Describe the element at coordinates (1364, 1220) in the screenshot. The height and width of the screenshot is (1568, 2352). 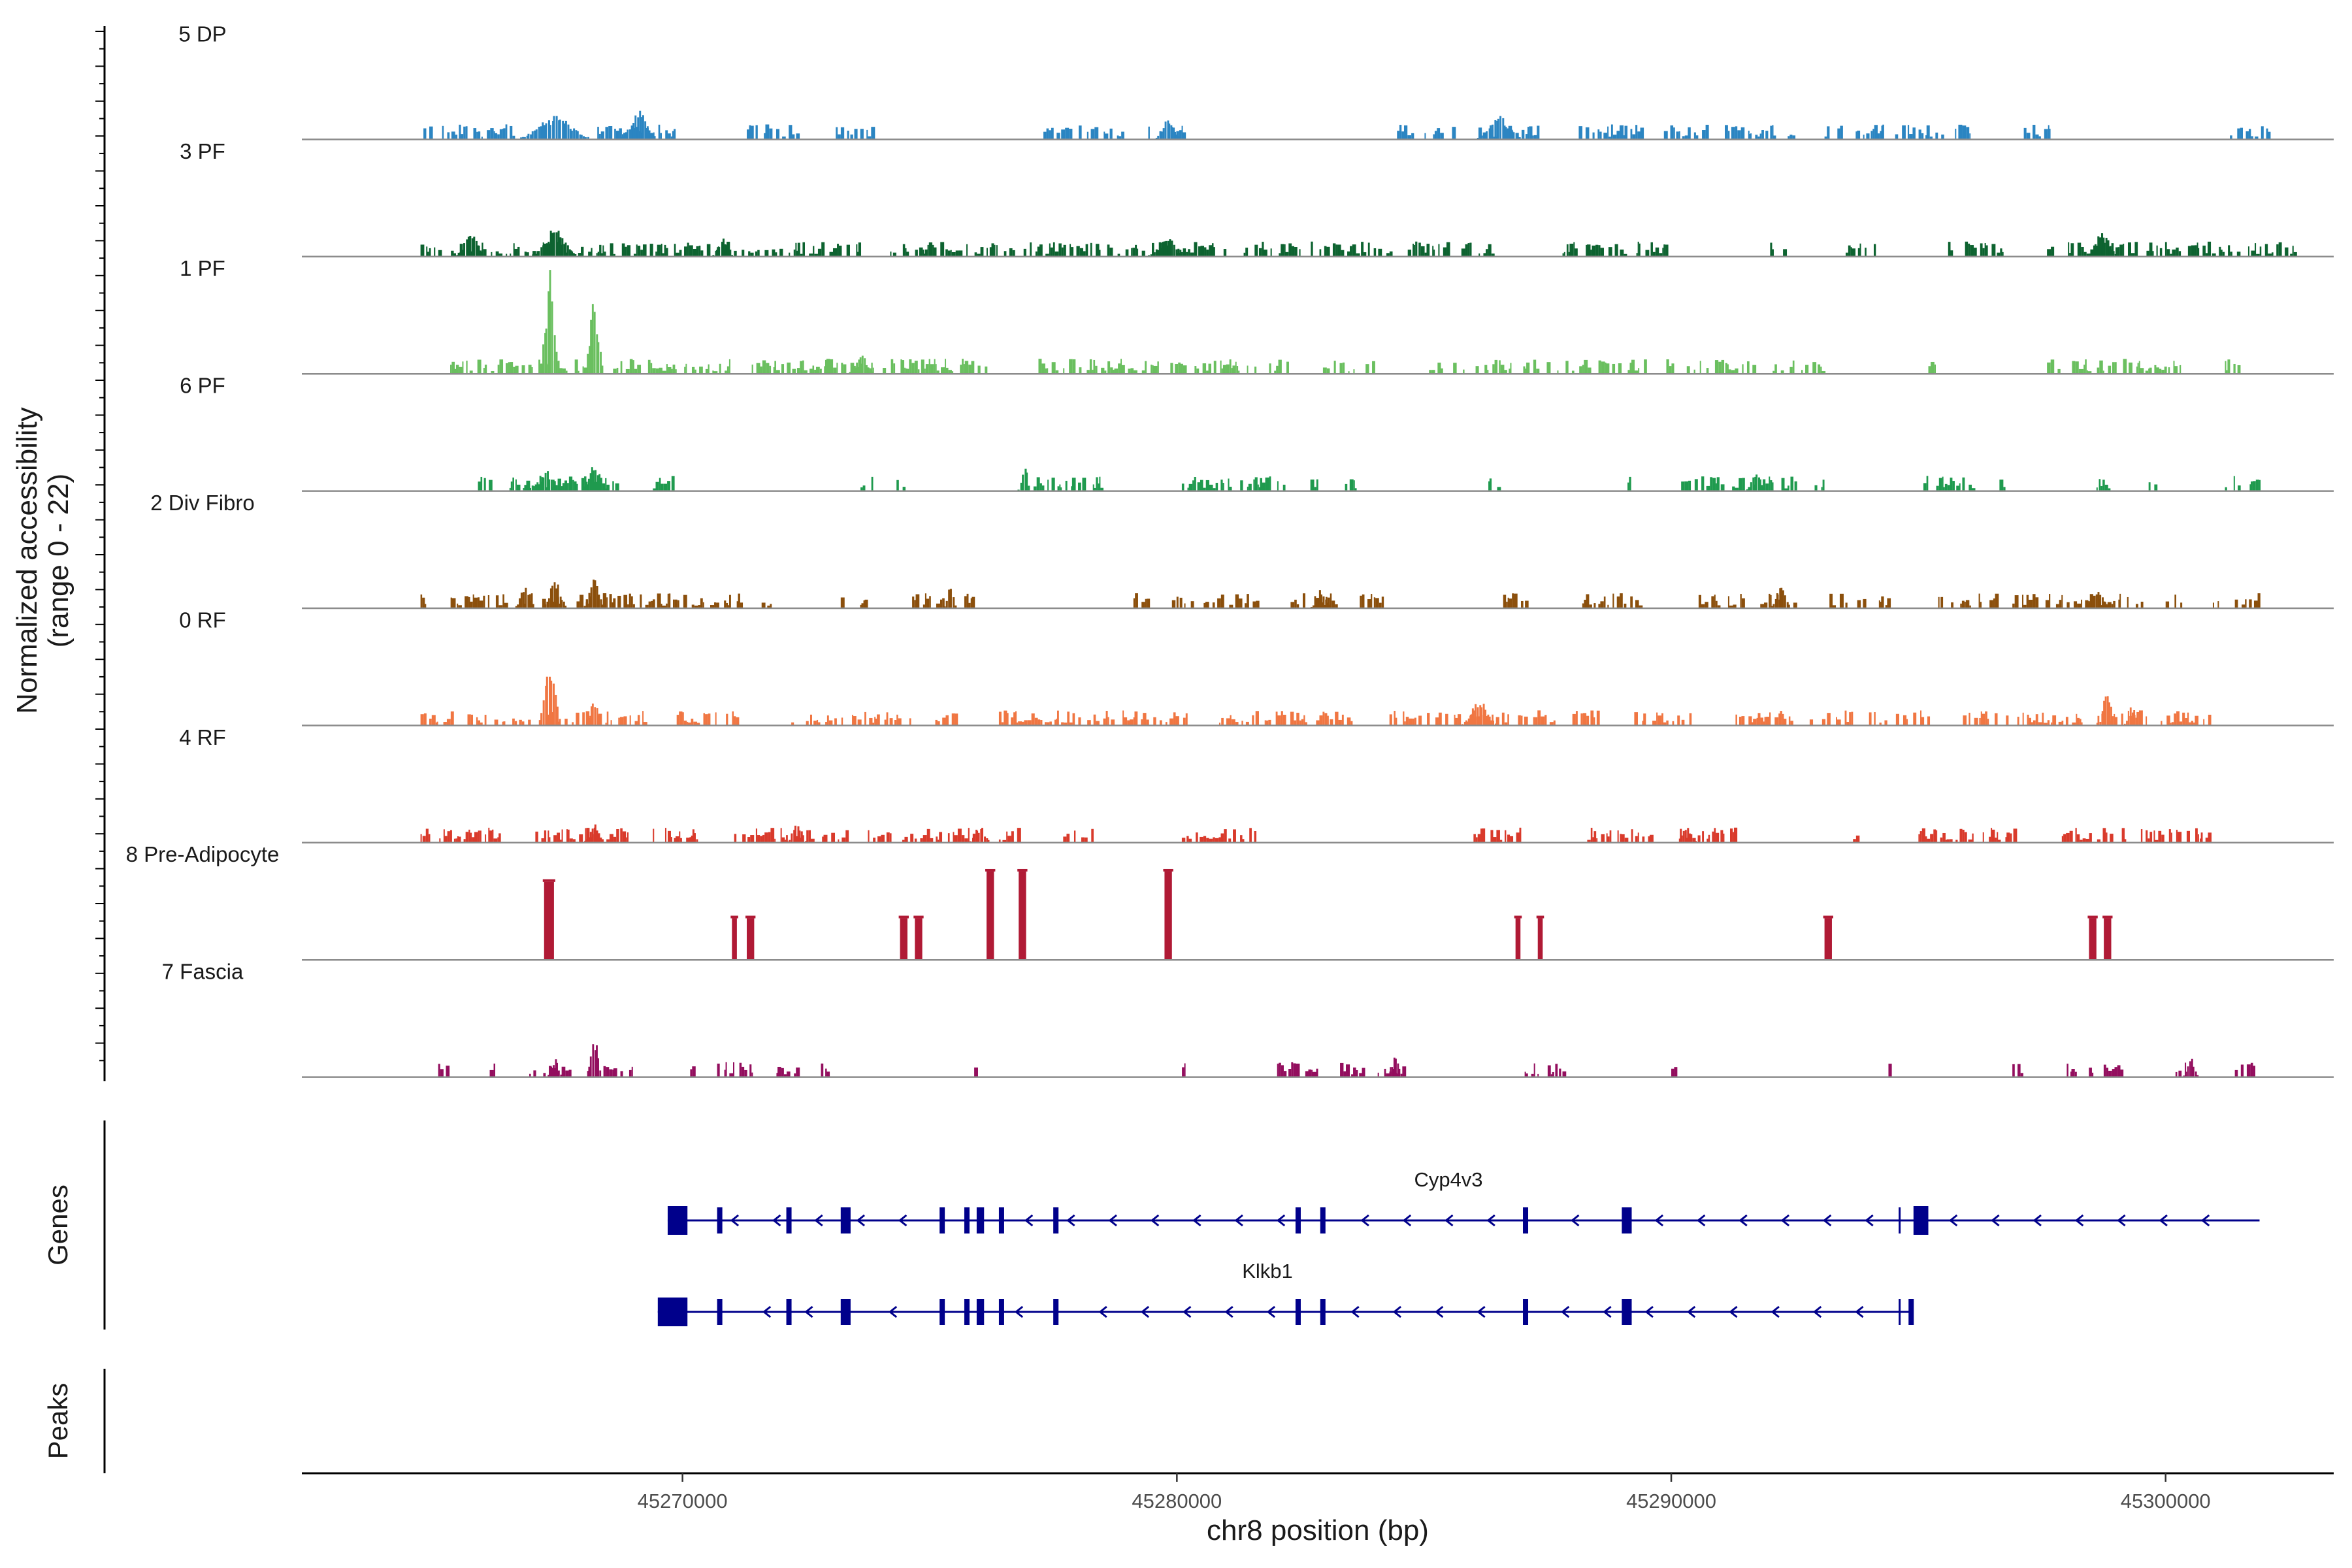
I see `strand-chevron` at that location.